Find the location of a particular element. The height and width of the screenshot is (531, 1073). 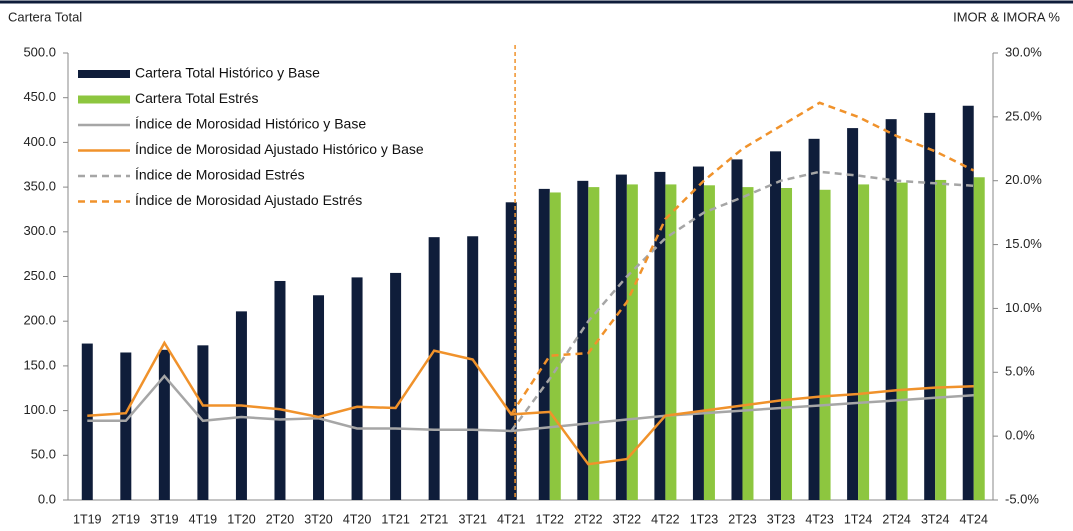

x-tick-label: 3T20 is located at coordinates (318, 519).